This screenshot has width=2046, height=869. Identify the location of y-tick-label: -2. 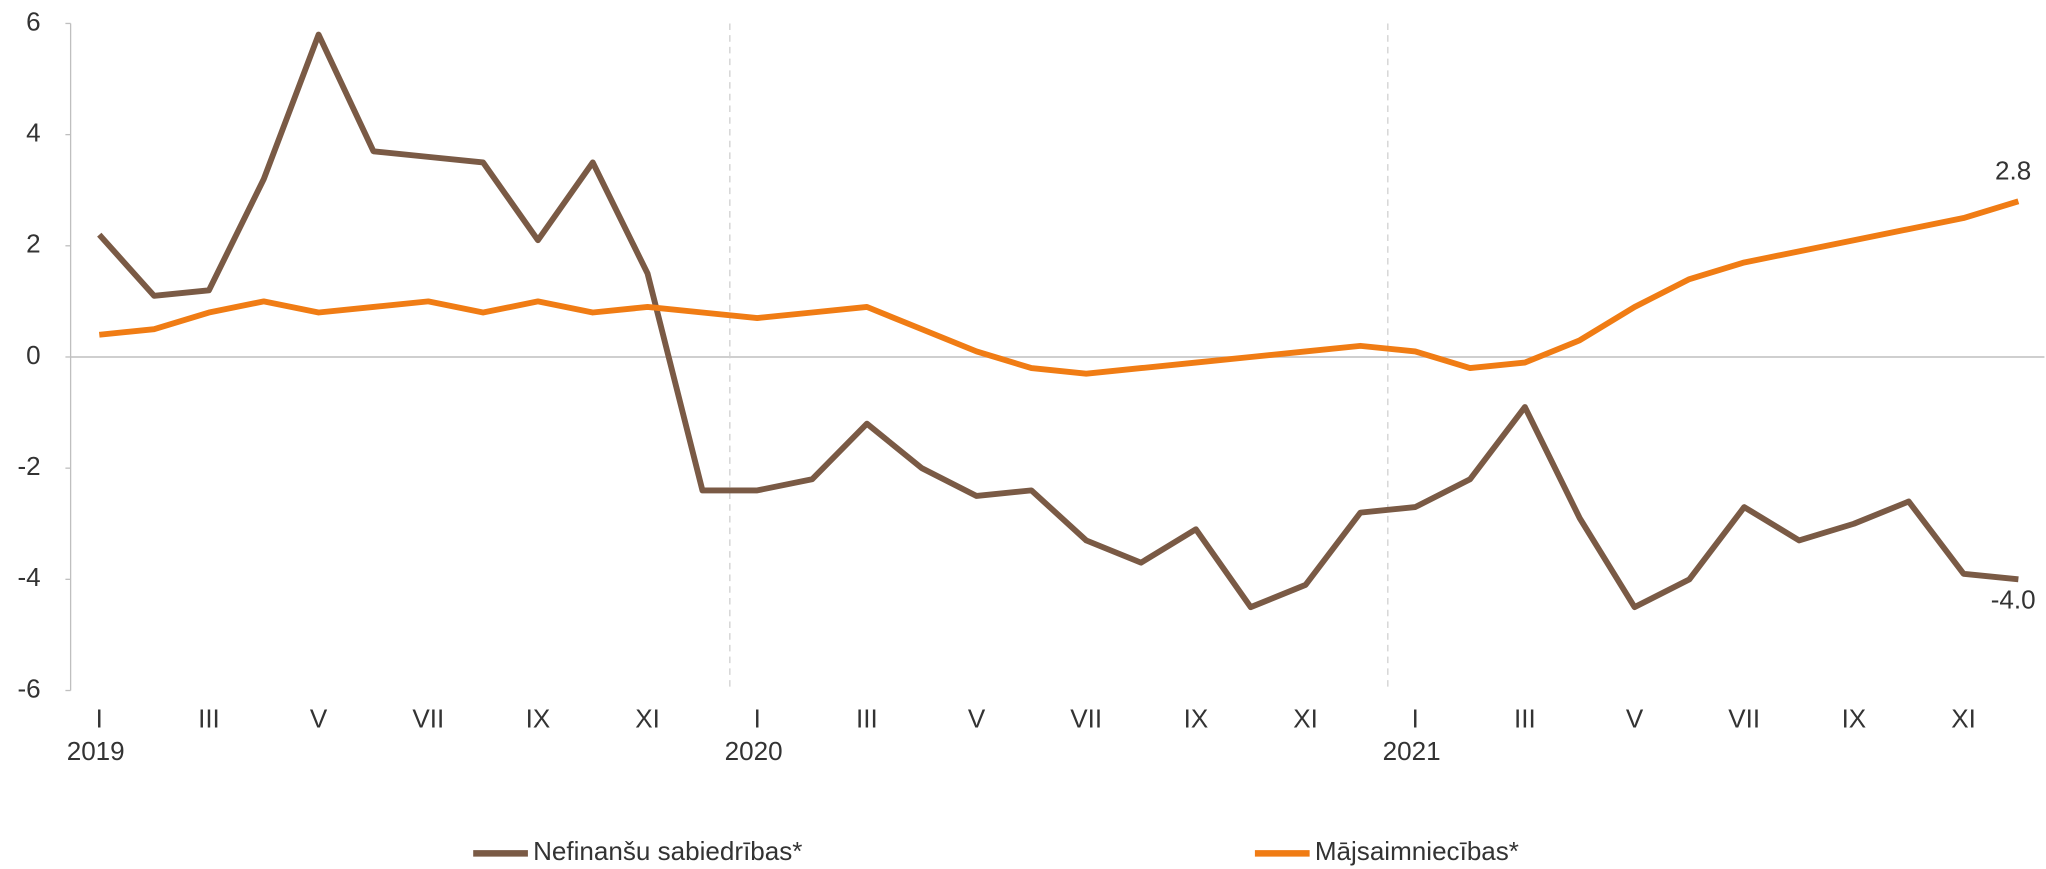
(28, 466).